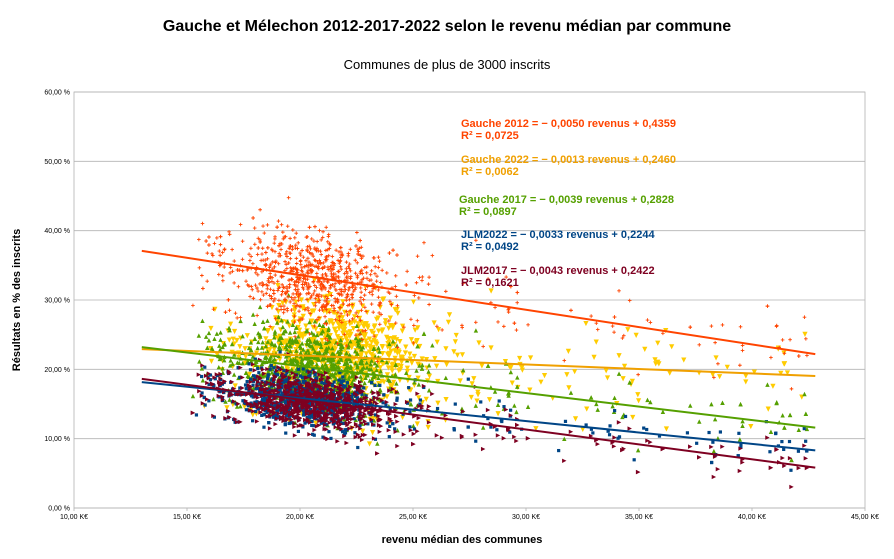 The height and width of the screenshot is (559, 894). I want to click on chart-subtitle: Communes de plus de 3000 inscrits, so click(447, 64).